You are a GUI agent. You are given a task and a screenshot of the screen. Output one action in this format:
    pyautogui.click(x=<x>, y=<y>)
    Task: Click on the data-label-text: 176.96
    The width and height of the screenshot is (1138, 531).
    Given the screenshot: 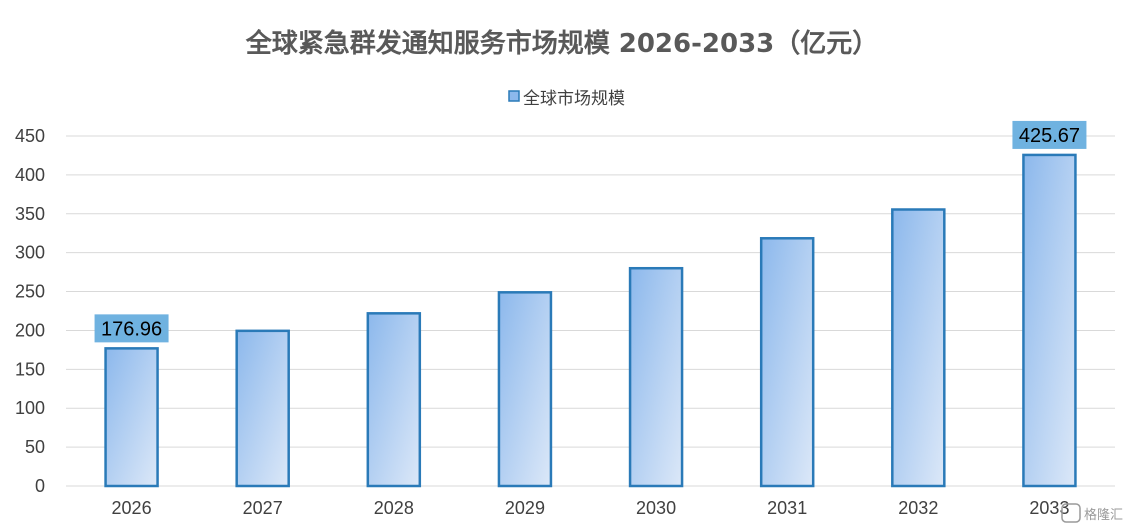 What is the action you would take?
    pyautogui.click(x=131, y=329)
    